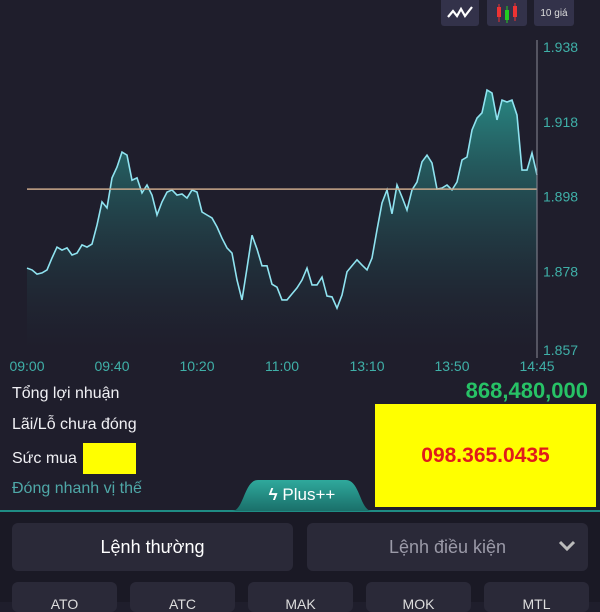 Image resolution: width=600 pixels, height=612 pixels. I want to click on price-type-mak: MAK, so click(300, 597).